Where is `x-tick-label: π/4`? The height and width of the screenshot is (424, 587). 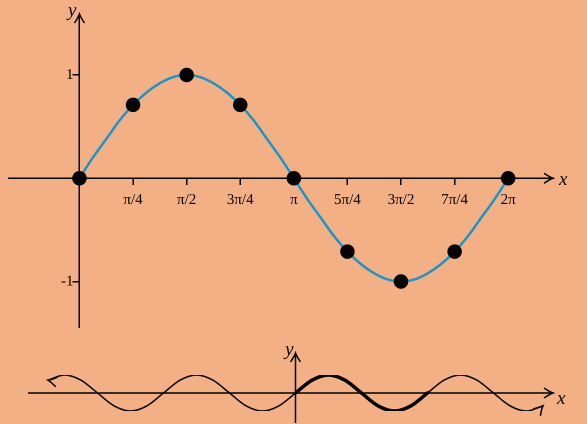 x-tick-label: π/4 is located at coordinates (133, 200).